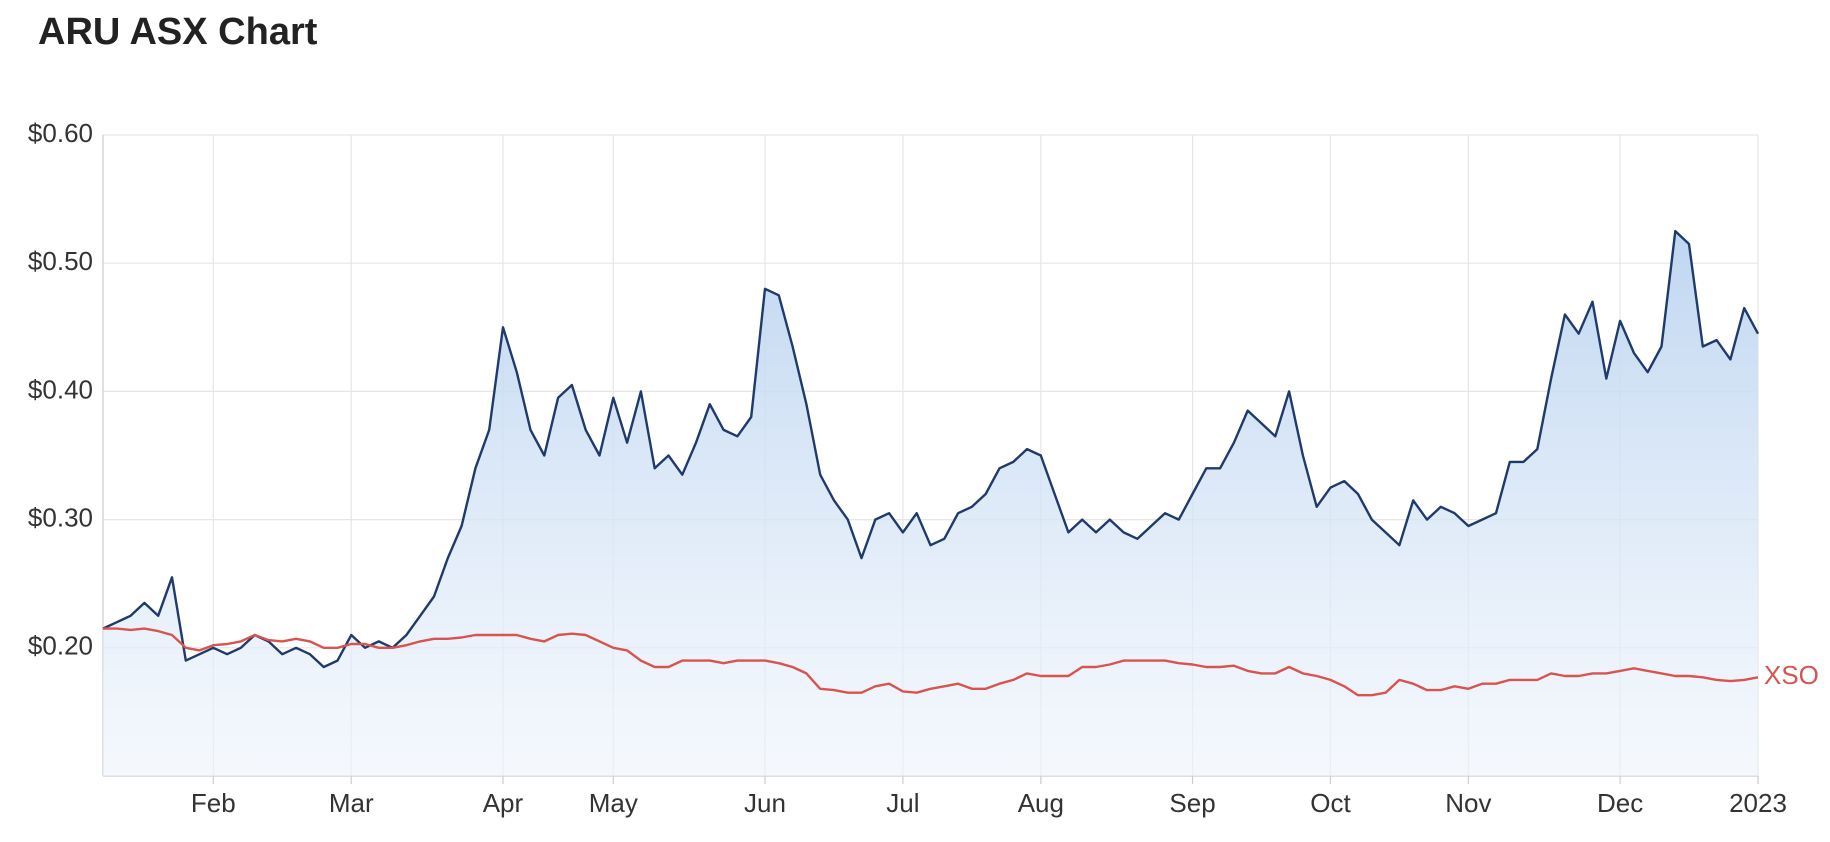 The width and height of the screenshot is (1830, 842). What do you see at coordinates (178, 32) in the screenshot?
I see `chart-title: ARU ASX Chart` at bounding box center [178, 32].